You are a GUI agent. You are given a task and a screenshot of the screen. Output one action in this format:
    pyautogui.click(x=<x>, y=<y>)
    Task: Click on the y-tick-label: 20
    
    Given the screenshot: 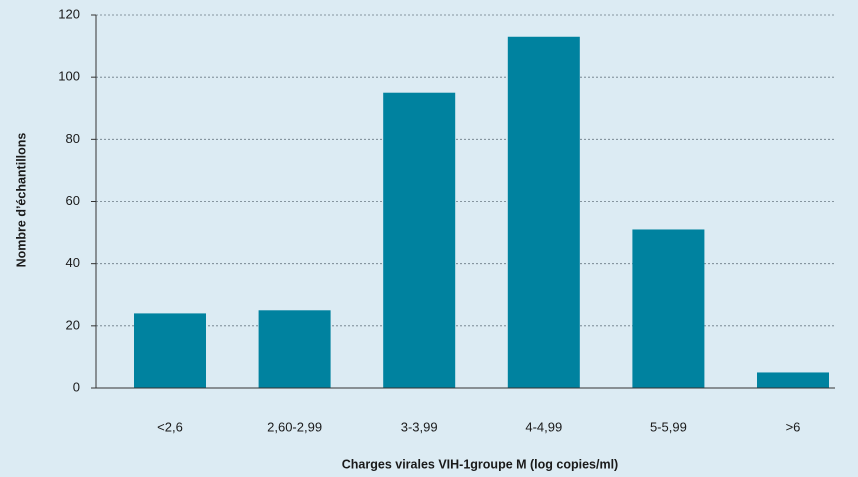 What is the action you would take?
    pyautogui.click(x=73, y=324)
    